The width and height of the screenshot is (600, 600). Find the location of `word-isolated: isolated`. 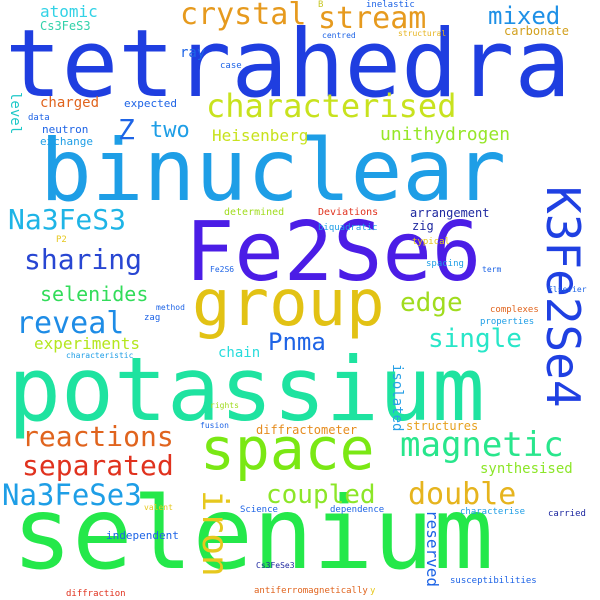

word-isolated: isolated is located at coordinates (397, 398).